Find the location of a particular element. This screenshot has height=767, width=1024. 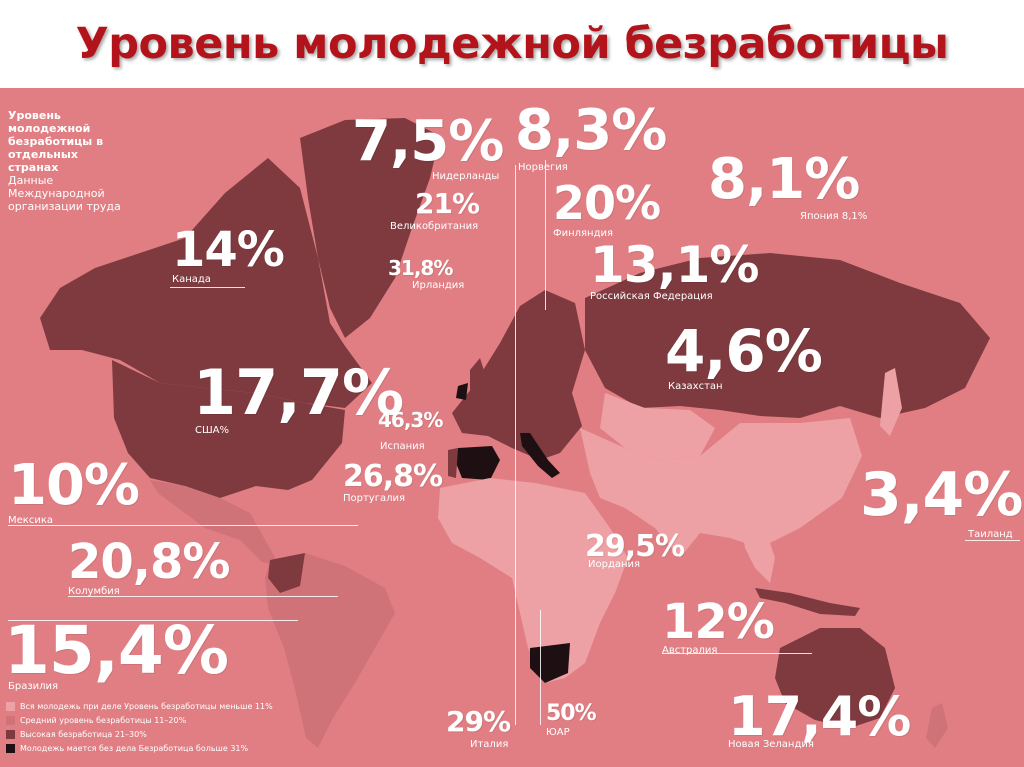

spain-shape is located at coordinates (478, 463).